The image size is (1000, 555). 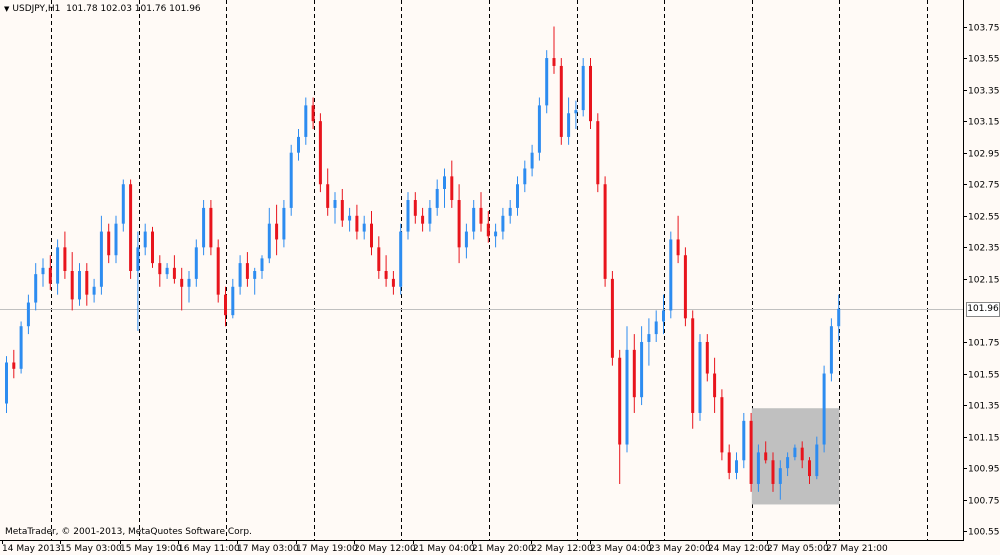 I want to click on price-tick-label: 102.35, so click(x=984, y=249).